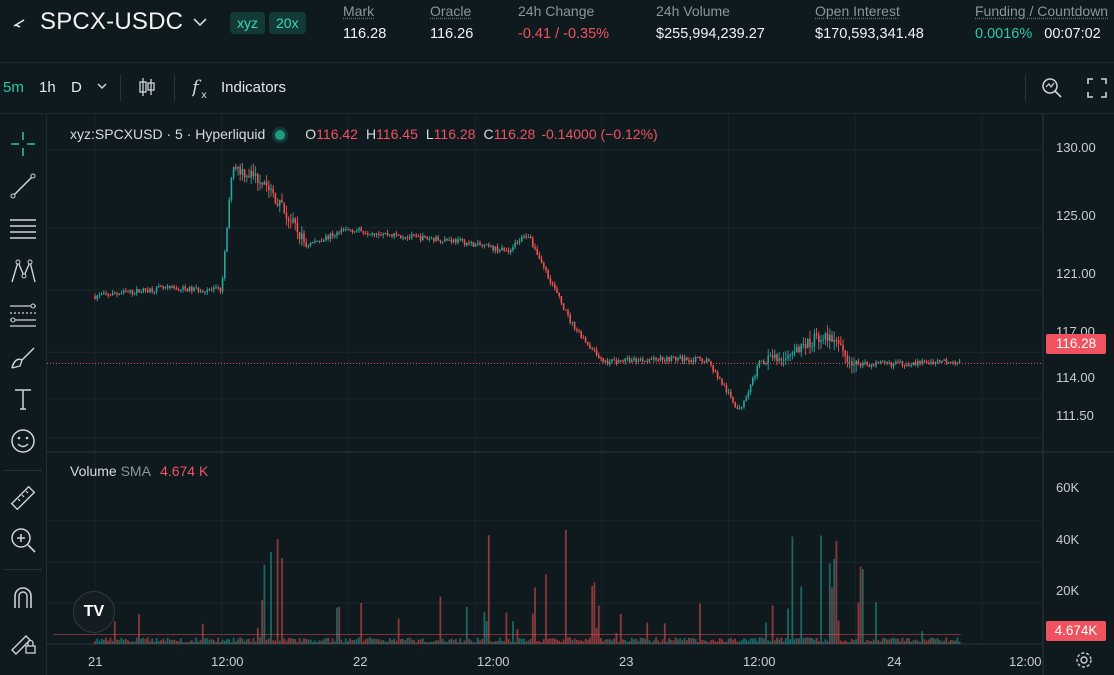 The width and height of the screenshot is (1114, 675). I want to click on stat-value: $170,593,341.48, so click(869, 34).